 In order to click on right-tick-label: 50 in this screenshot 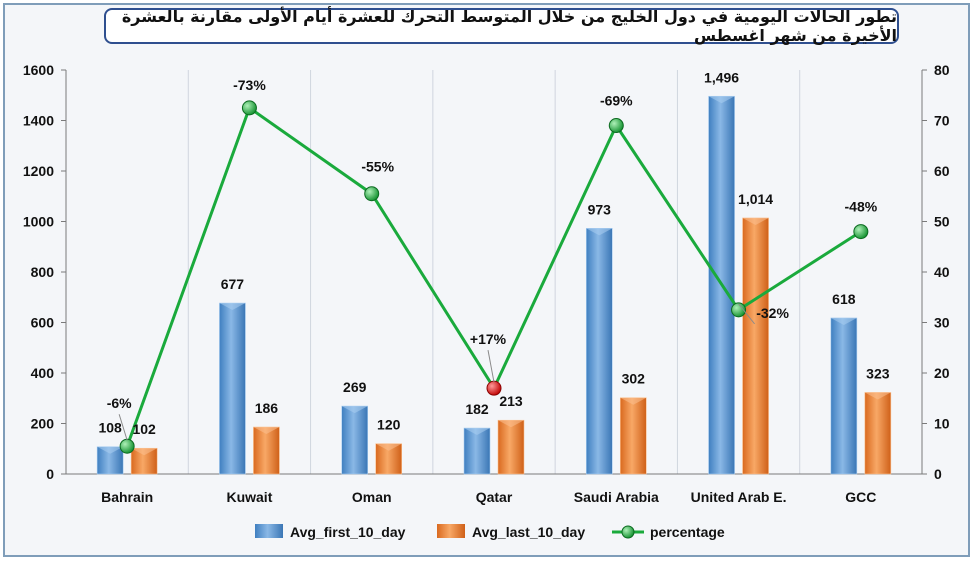, I will do `click(942, 222)`.